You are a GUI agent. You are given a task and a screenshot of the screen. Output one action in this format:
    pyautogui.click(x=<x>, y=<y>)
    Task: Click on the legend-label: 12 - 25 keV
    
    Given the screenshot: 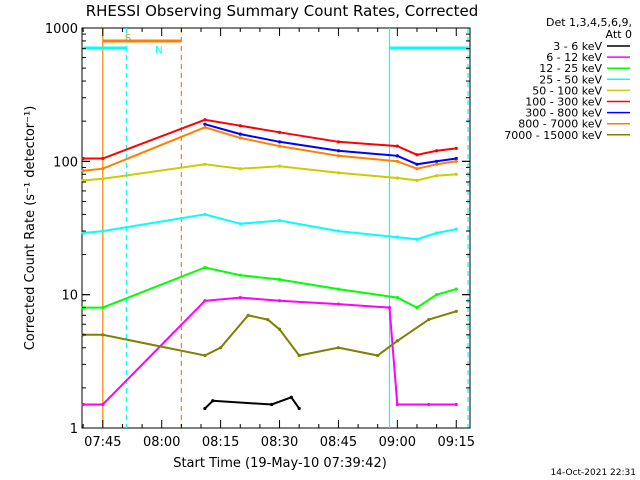 What is the action you would take?
    pyautogui.click(x=570, y=68)
    